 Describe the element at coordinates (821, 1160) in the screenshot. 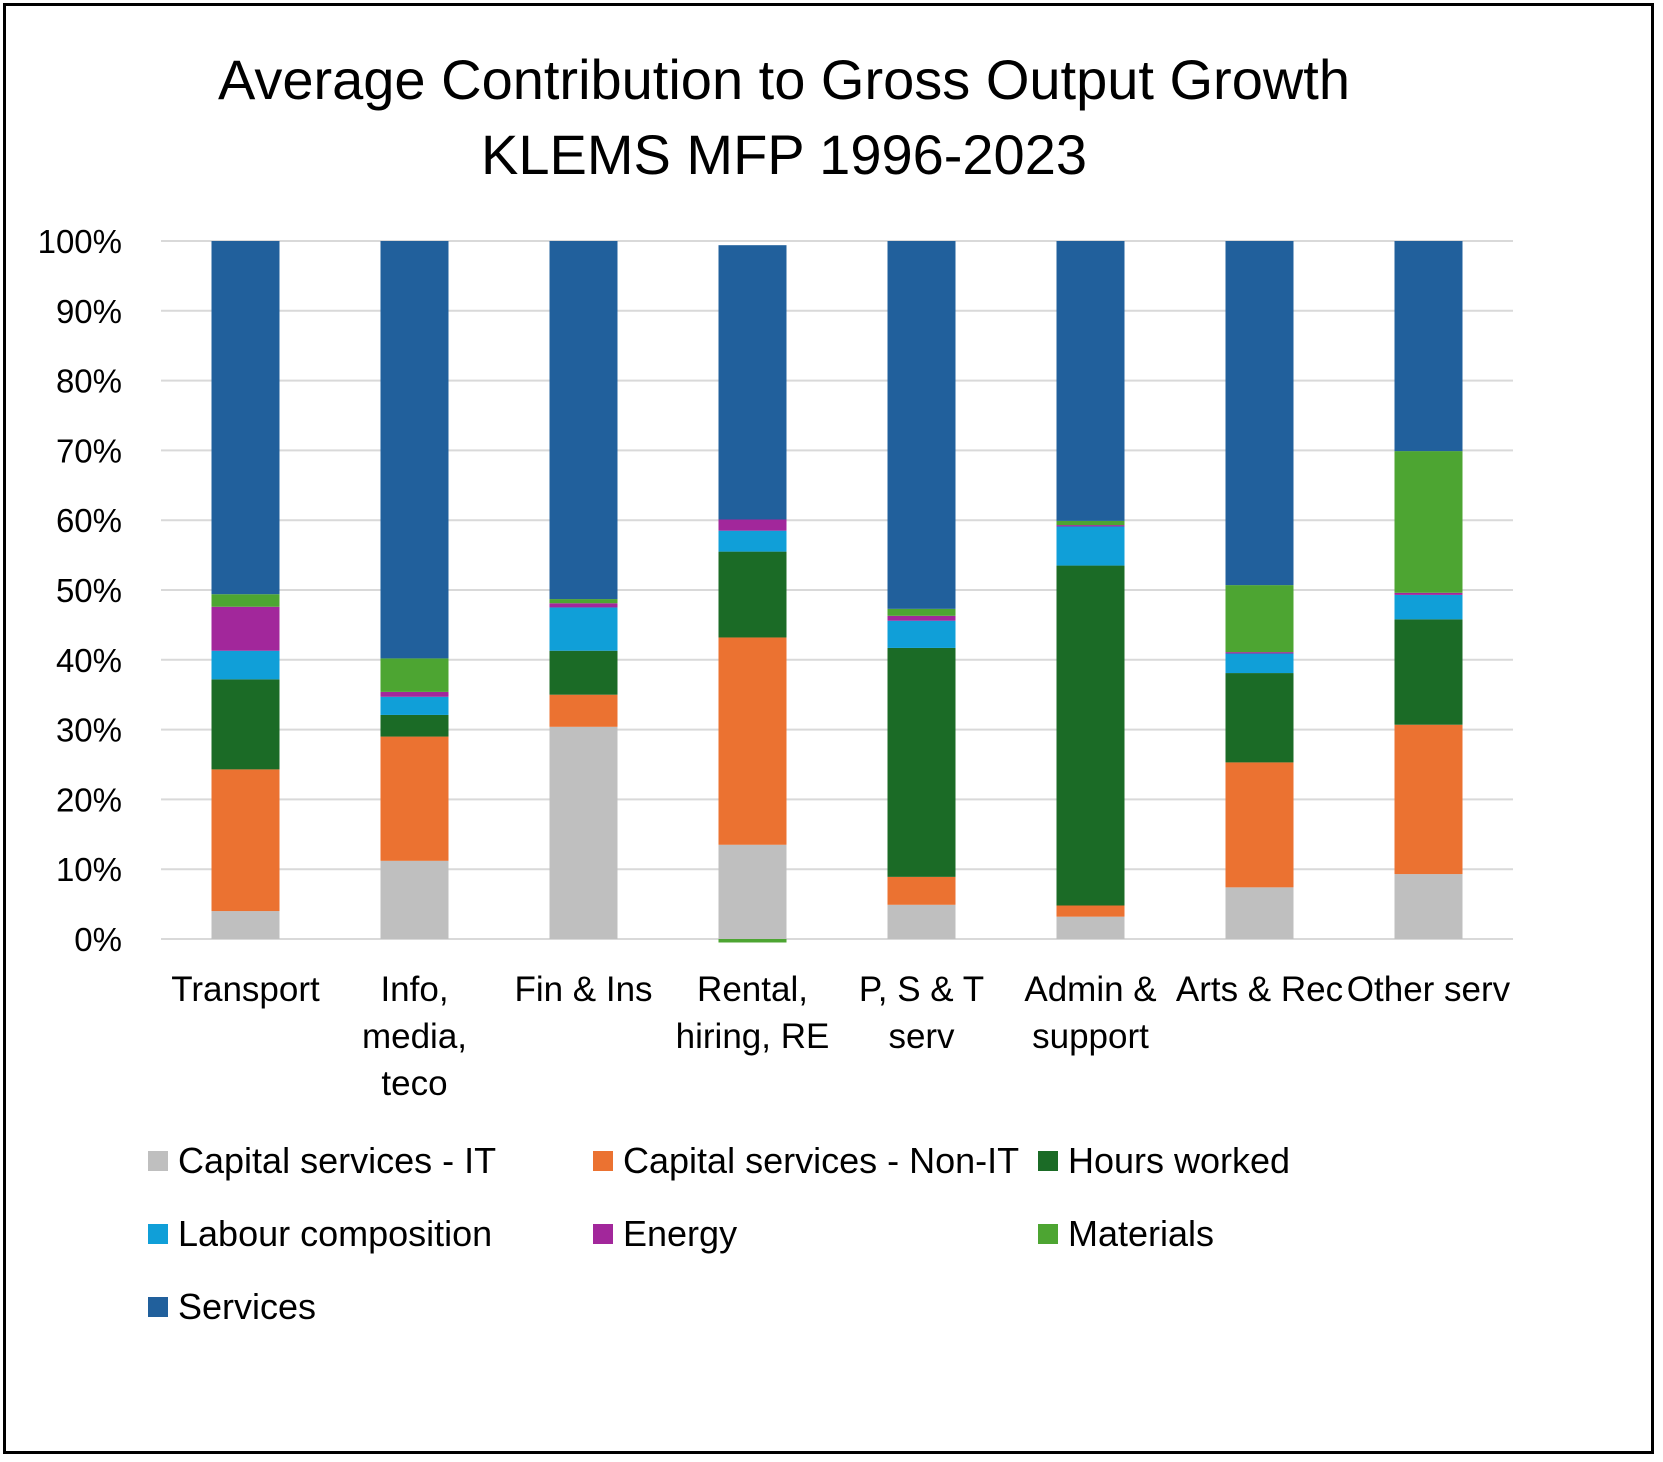

I see `legend-label: Capital services - Non-IT` at that location.